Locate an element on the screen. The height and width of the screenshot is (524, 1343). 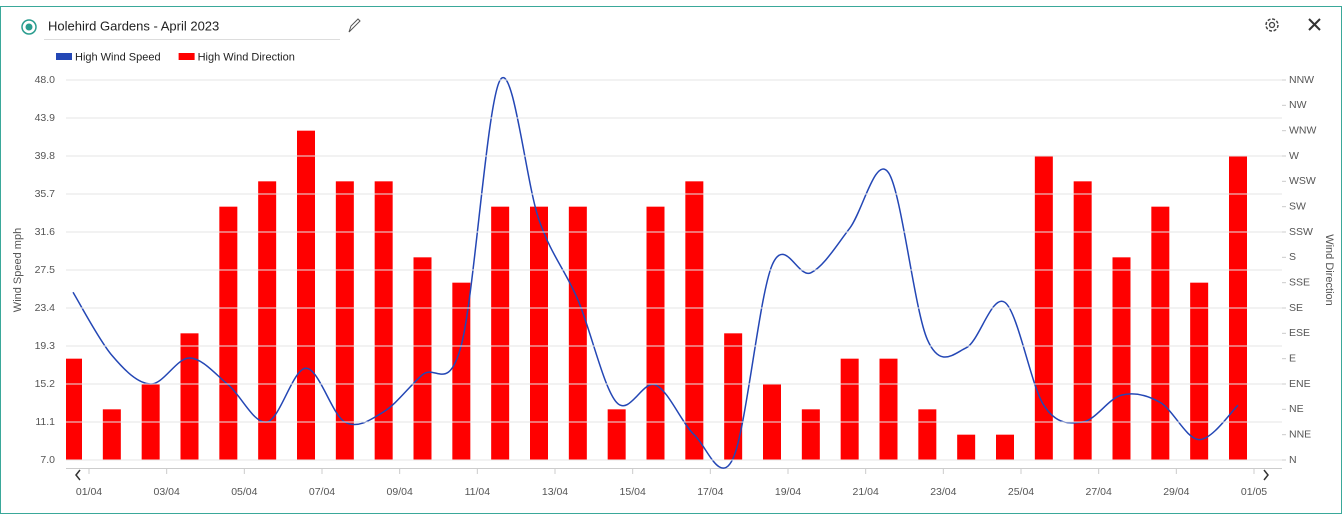
x-tick-label: 13/04 is located at coordinates (555, 492).